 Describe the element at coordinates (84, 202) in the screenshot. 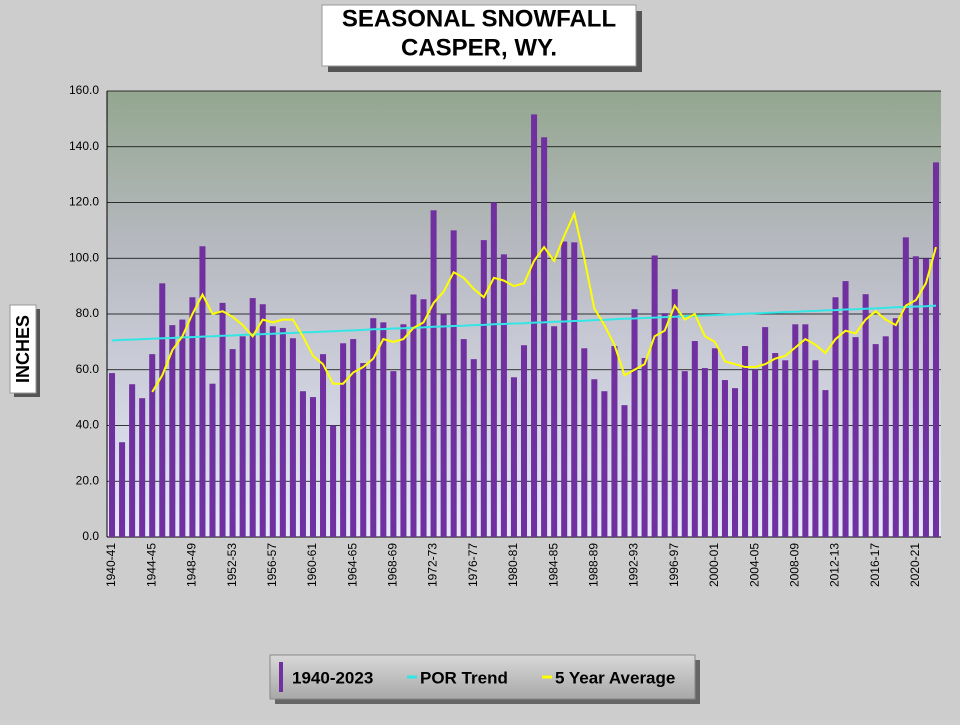

I see `y-tick-label: 120.0` at that location.